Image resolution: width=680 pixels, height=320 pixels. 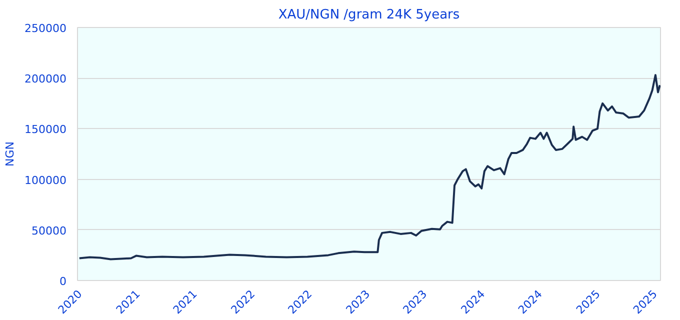 What do you see at coordinates (10, 154) in the screenshot?
I see `y-axis-title: NGN` at bounding box center [10, 154].